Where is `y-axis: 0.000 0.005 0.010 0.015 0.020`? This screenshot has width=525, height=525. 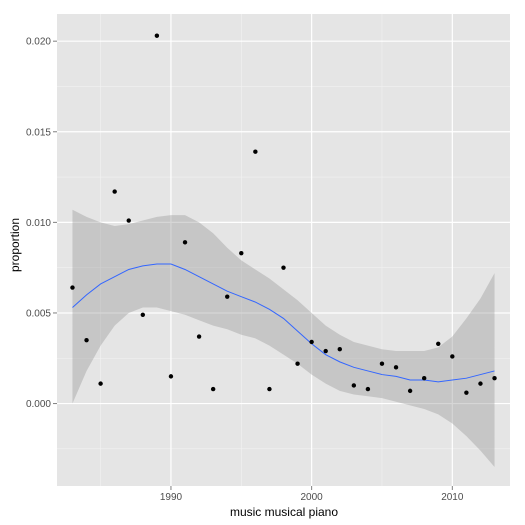 y-axis: 0.000 0.005 0.010 0.015 0.020 is located at coordinates (41, 223).